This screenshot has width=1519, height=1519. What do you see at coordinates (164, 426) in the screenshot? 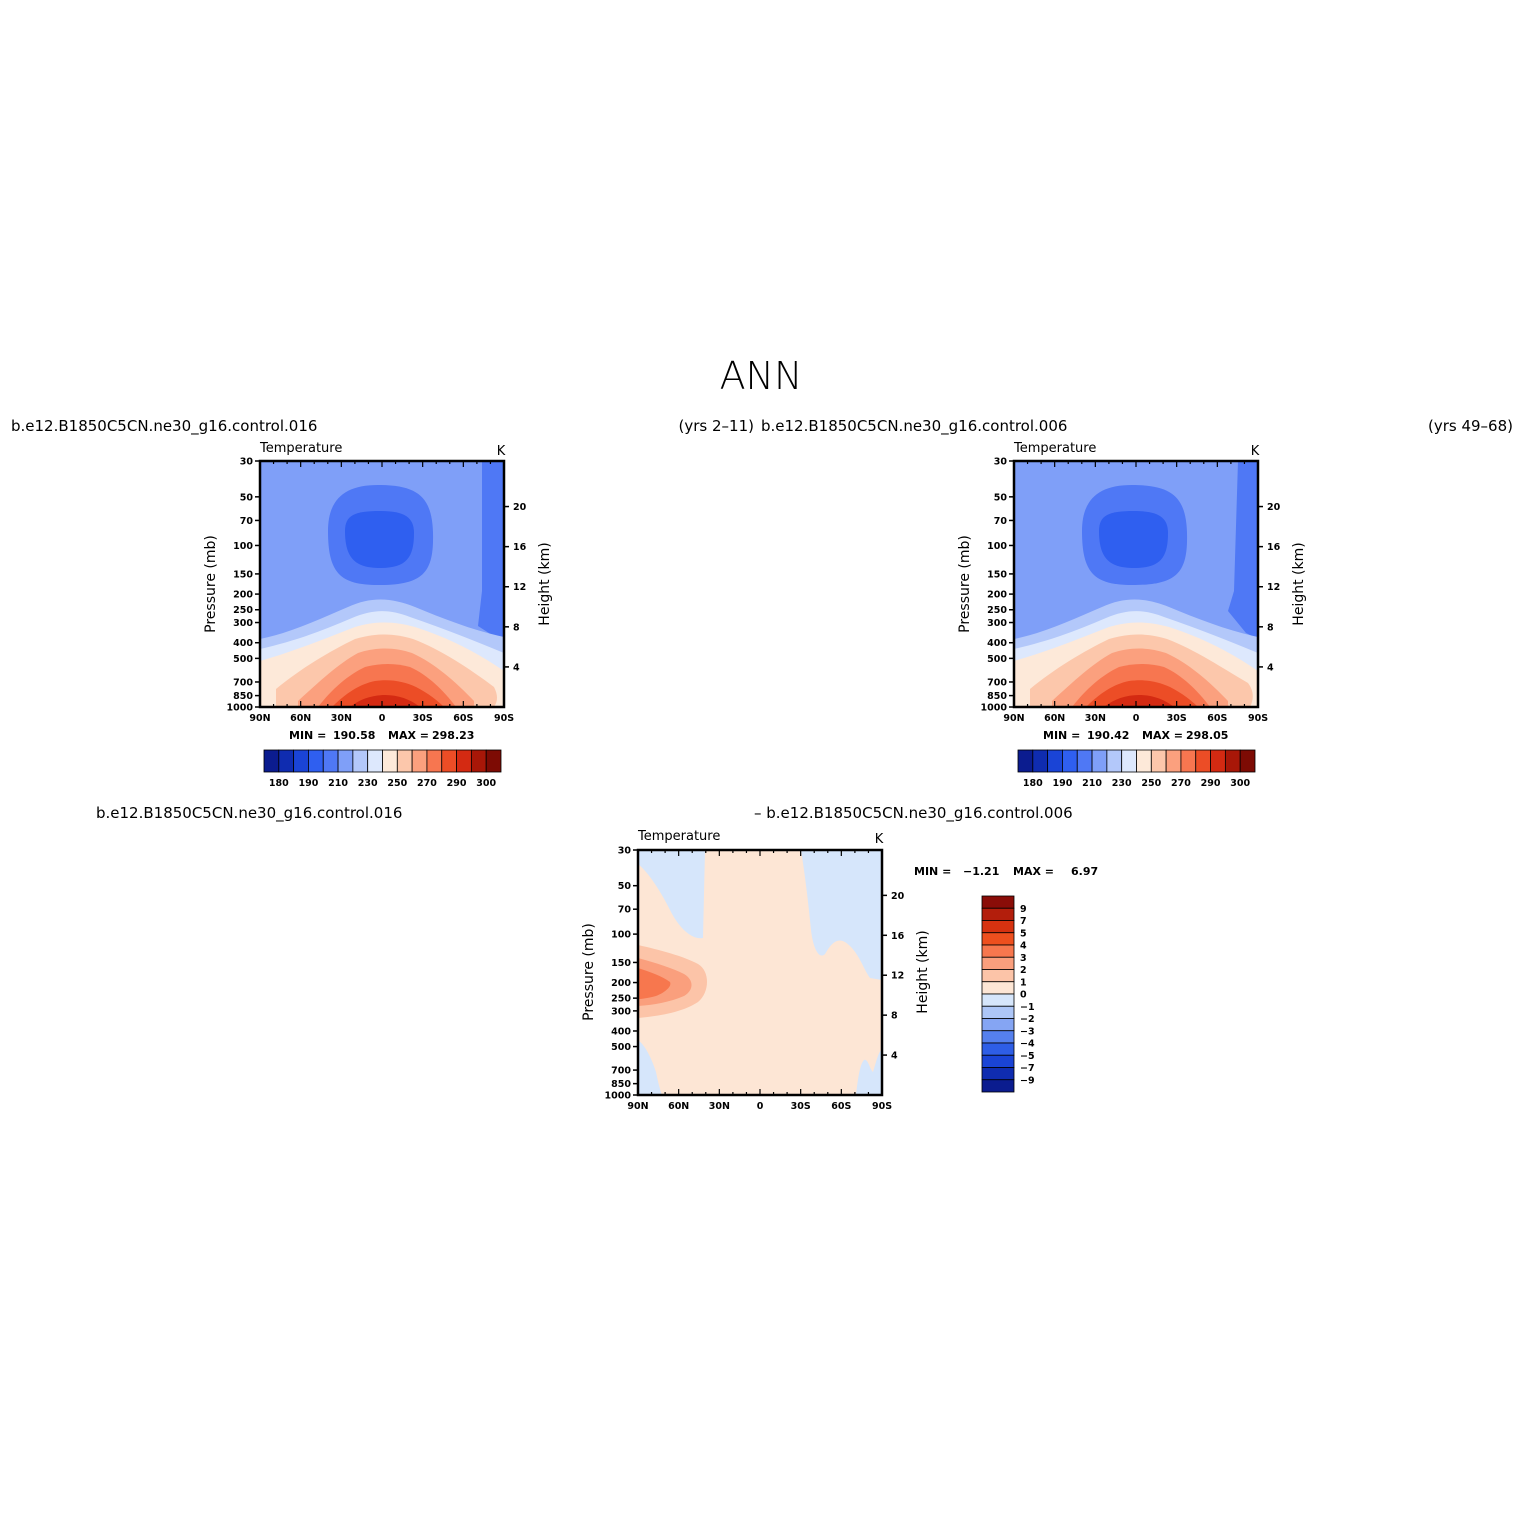
I see `top-left-case-label: b.e12.B1850C5CN.ne30_g16.control.016` at bounding box center [164, 426].